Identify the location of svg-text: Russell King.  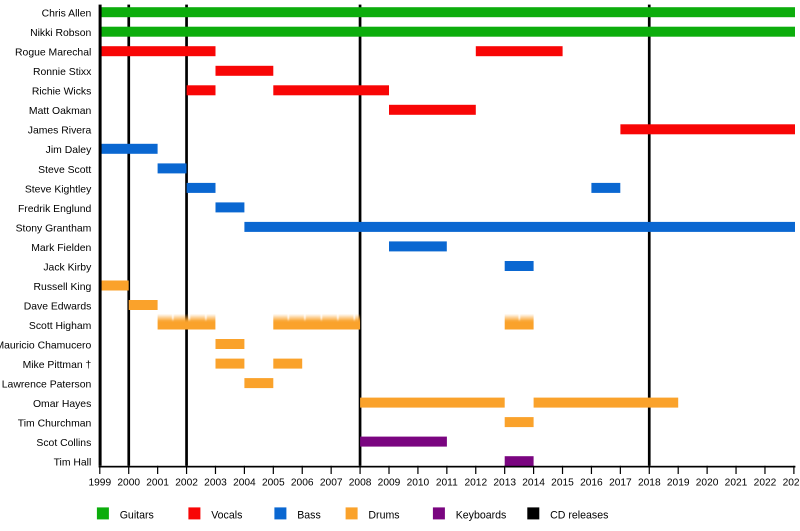
(63, 287).